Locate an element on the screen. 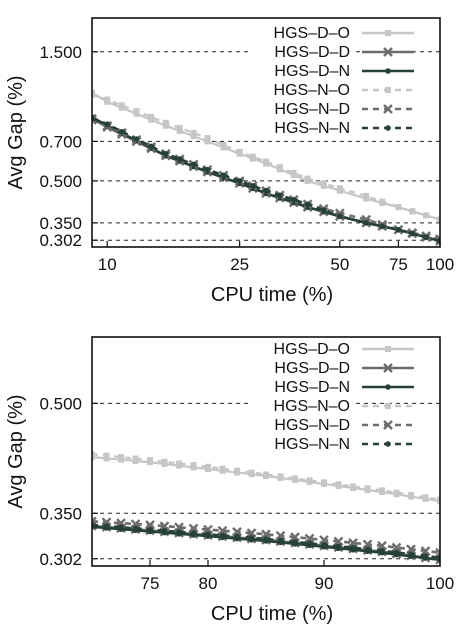  legend-label: HGS–D–D is located at coordinates (312, 368).